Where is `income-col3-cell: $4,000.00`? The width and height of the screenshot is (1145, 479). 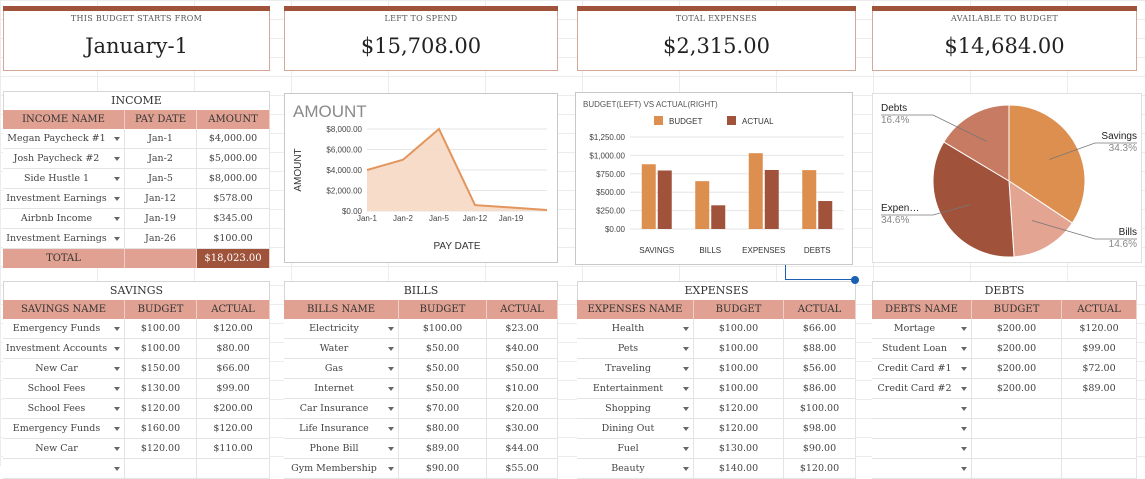 income-col3-cell: $4,000.00 is located at coordinates (233, 138).